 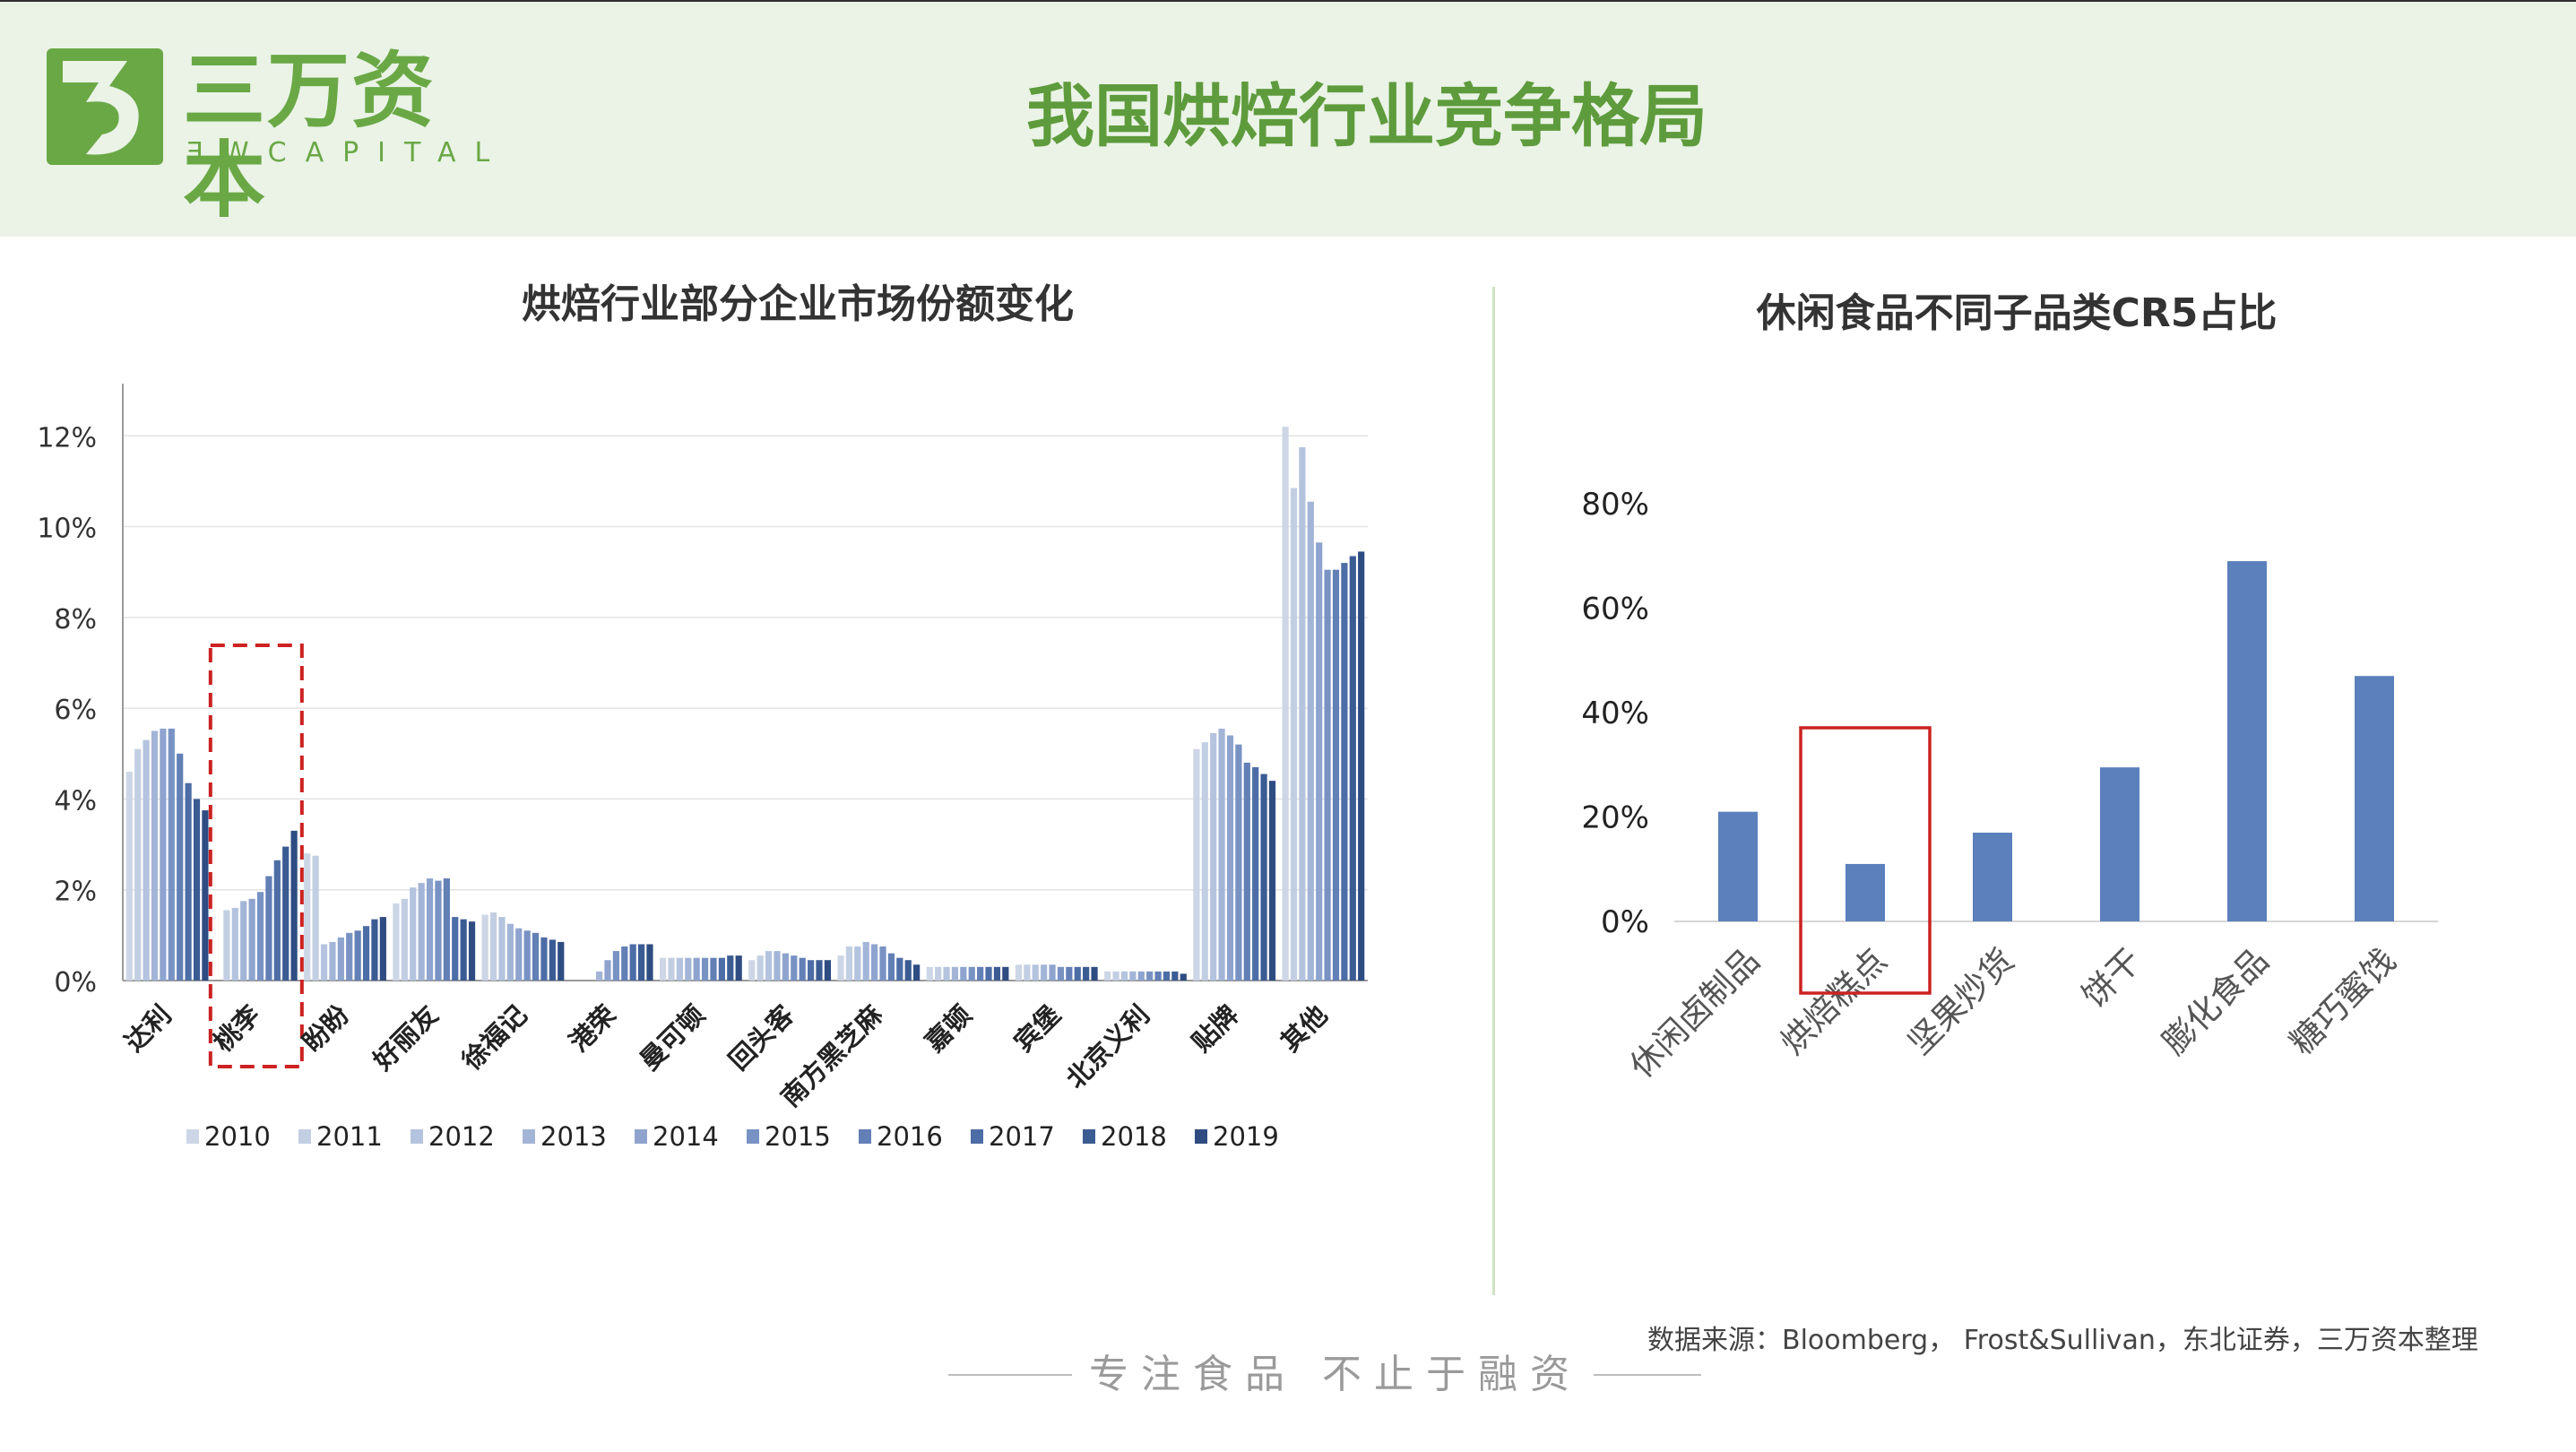 What do you see at coordinates (1625, 922) in the screenshot?
I see `right-ytick-label: 0%` at bounding box center [1625, 922].